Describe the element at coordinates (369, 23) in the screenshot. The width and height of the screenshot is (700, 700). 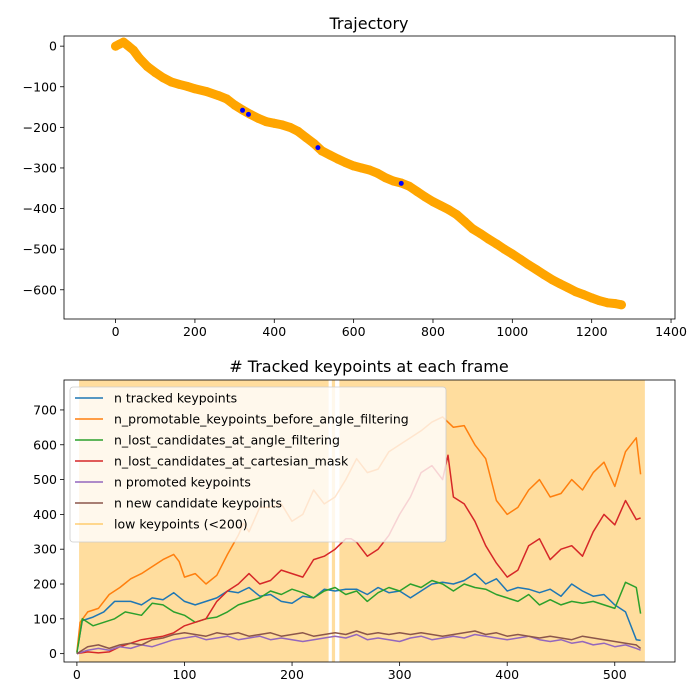
I see `trajectory-title: Trajectory` at that location.